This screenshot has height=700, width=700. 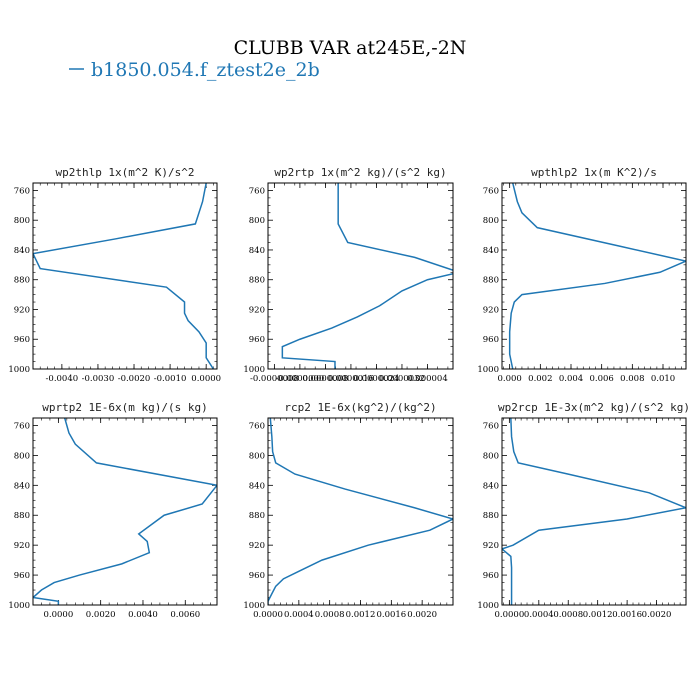 I want to click on x-tick-label: 0.004, so click(x=571, y=379).